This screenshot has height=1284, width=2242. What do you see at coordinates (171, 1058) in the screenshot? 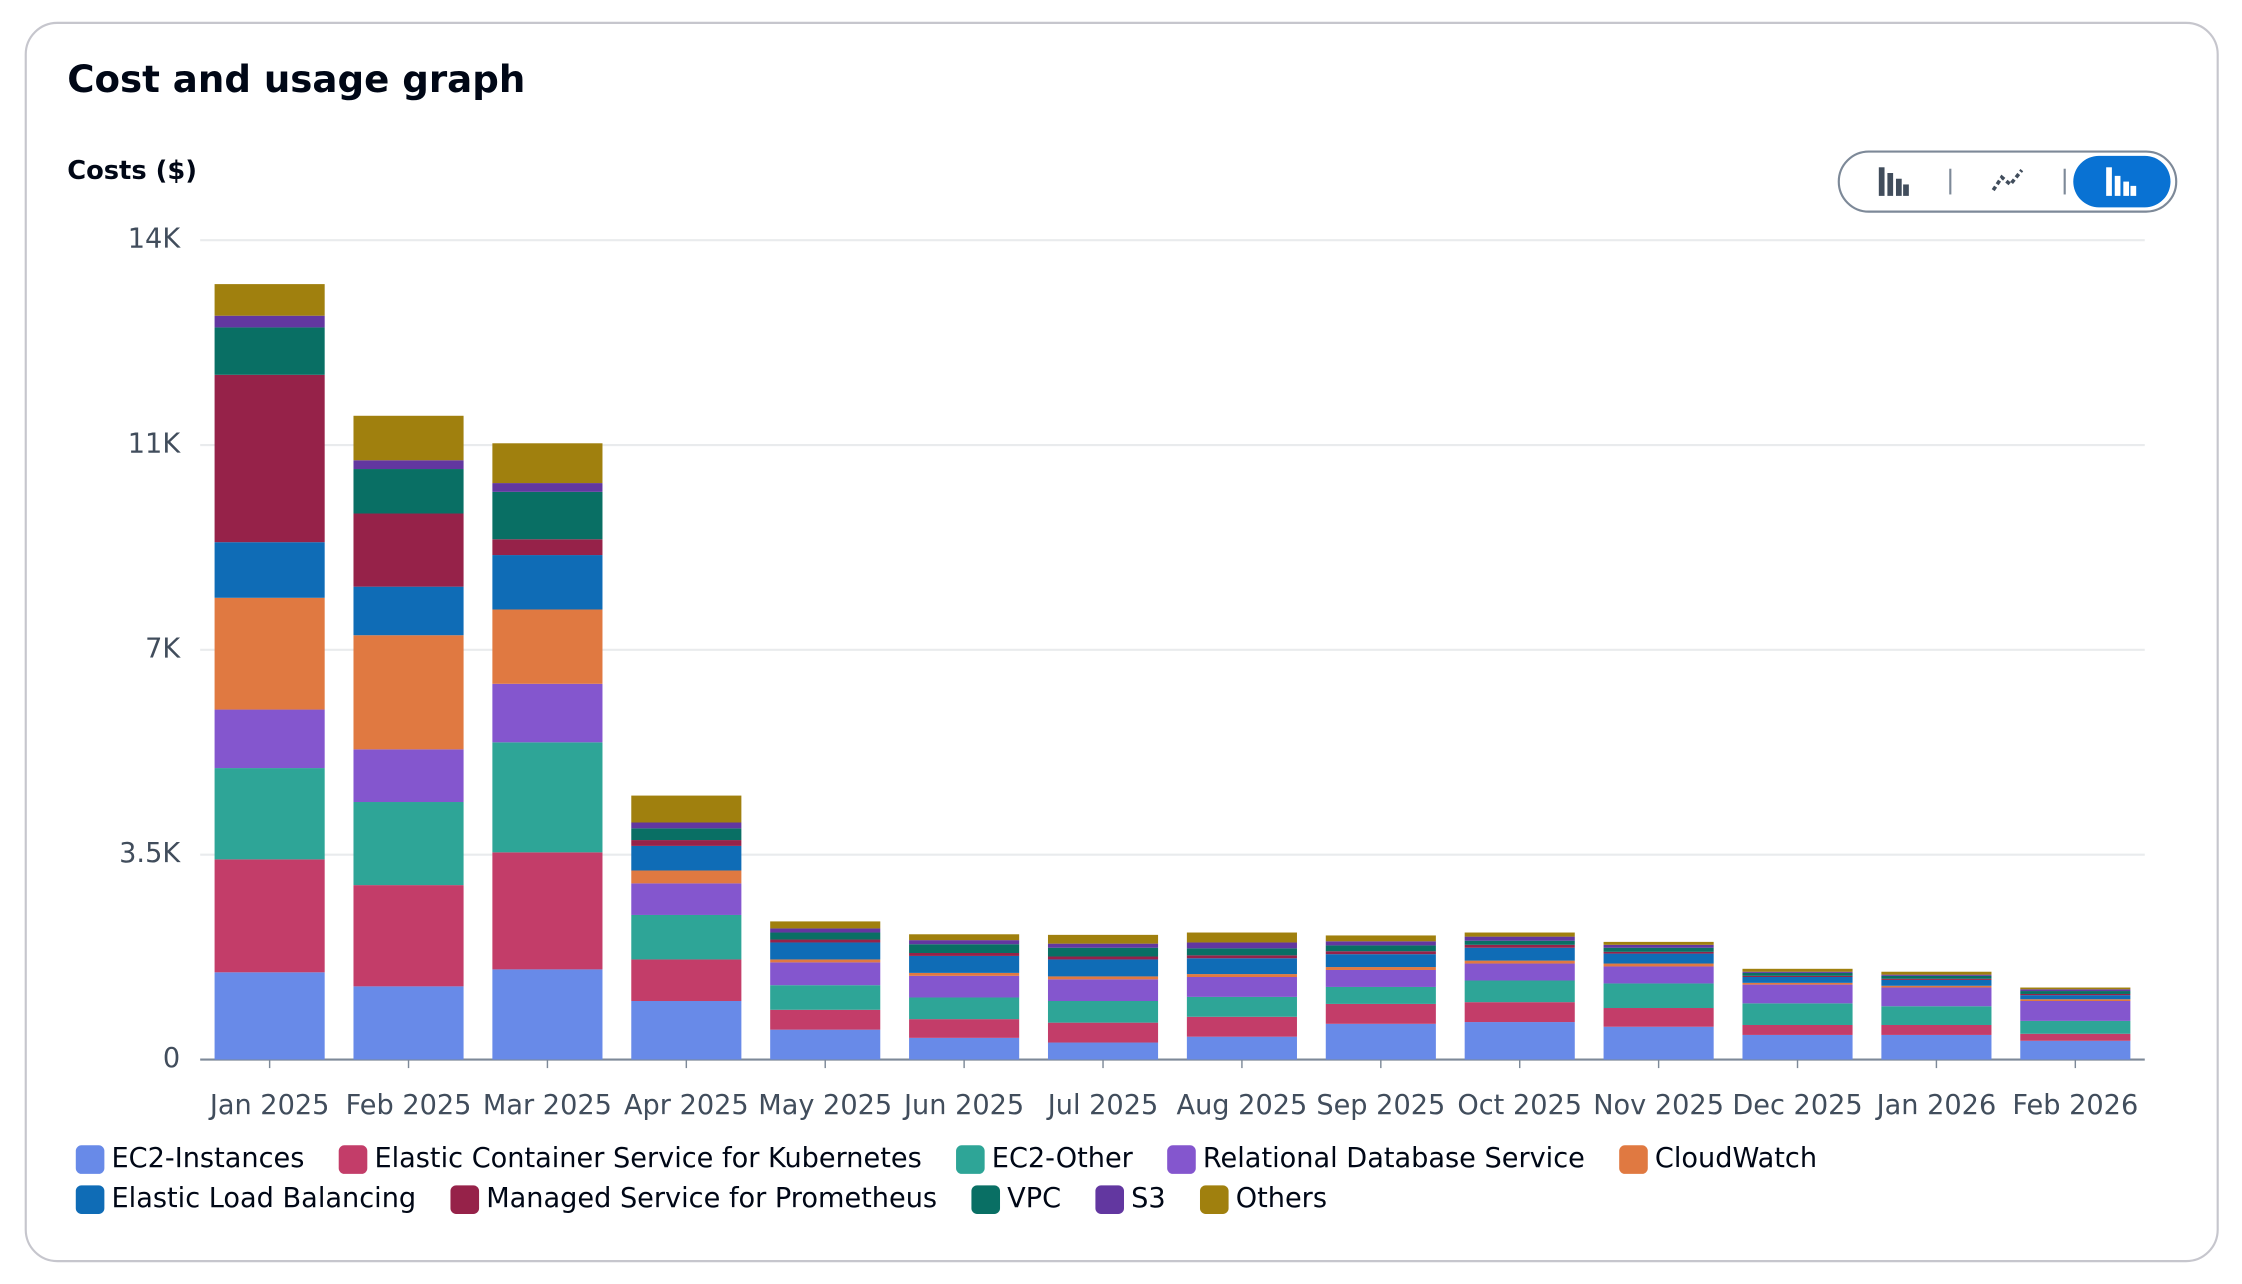
I see `y-tick-label: 0` at bounding box center [171, 1058].